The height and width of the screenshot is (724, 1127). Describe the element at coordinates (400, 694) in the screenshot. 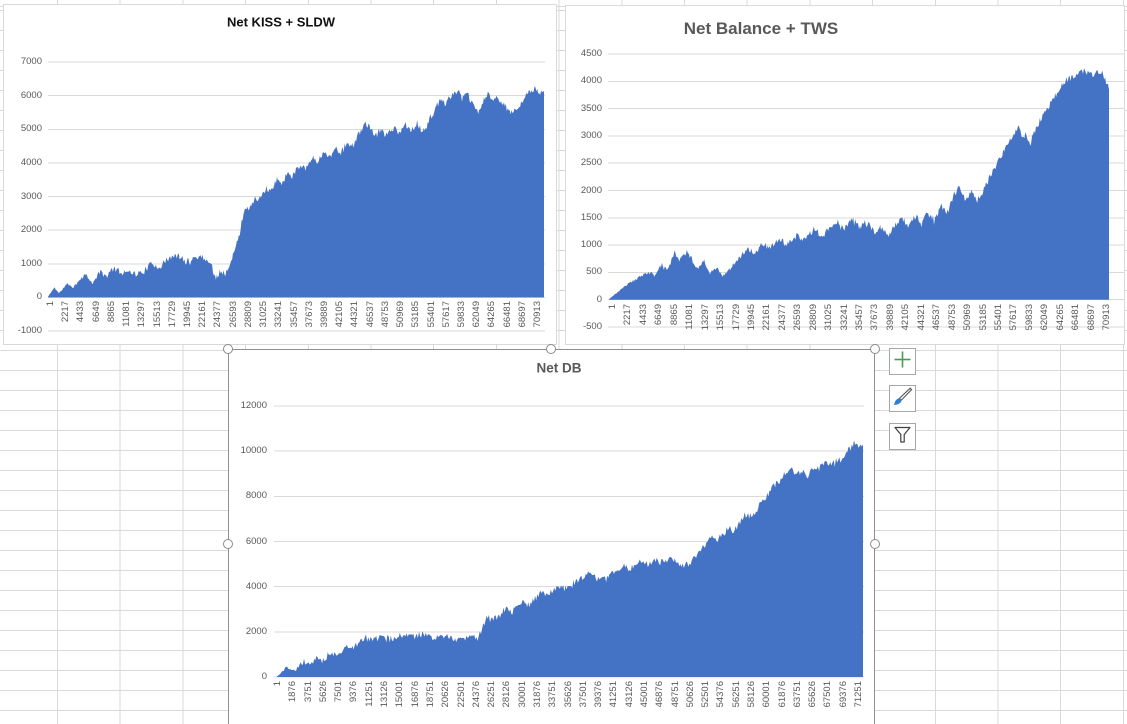

I see `x-axis-tick-label: 15001` at that location.